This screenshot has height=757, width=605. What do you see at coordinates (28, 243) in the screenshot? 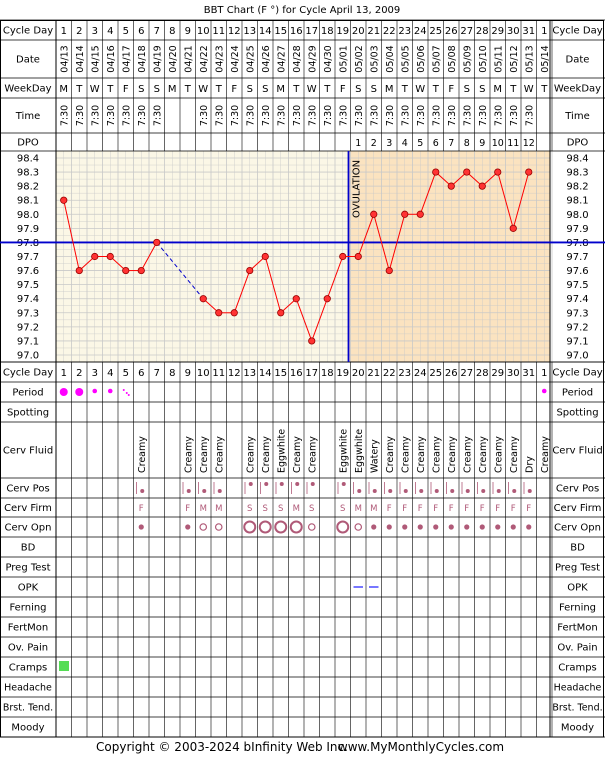
I see `y-tick-label-left: 97.8` at bounding box center [28, 243].